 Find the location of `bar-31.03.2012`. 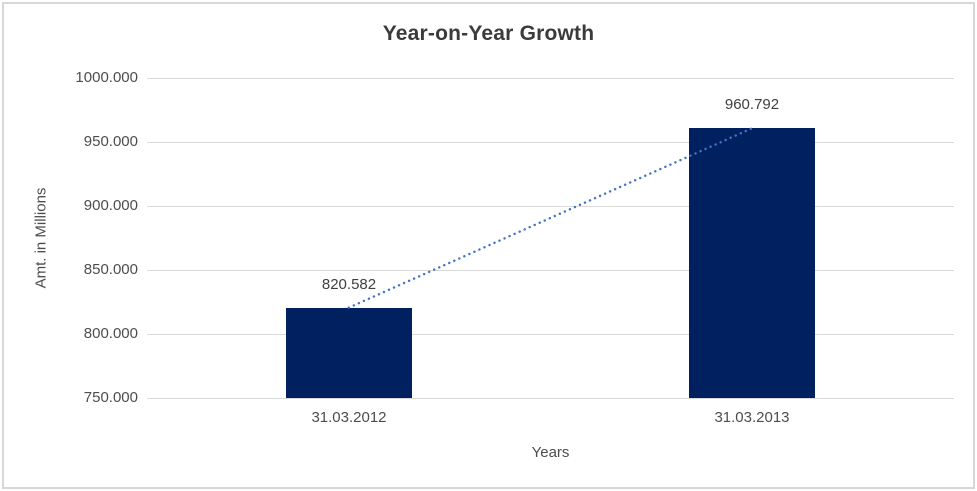

bar-31.03.2012 is located at coordinates (349, 353).